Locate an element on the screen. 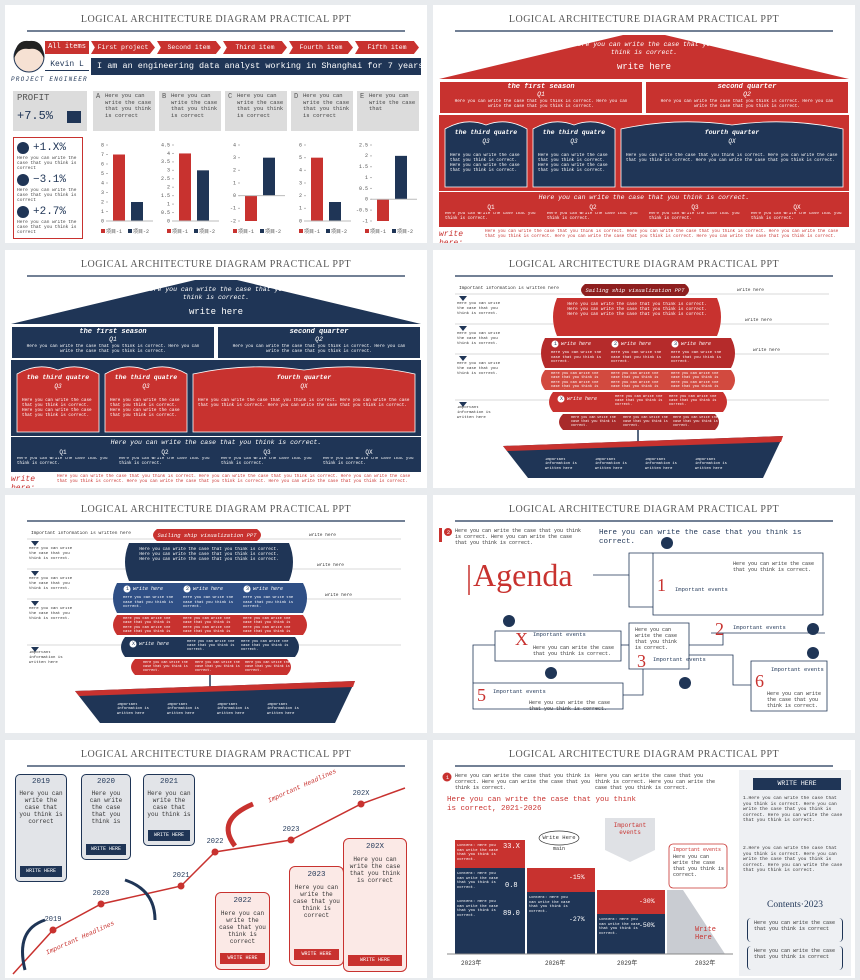 This screenshot has width=860, height=980. profit-icon is located at coordinates (74, 117).